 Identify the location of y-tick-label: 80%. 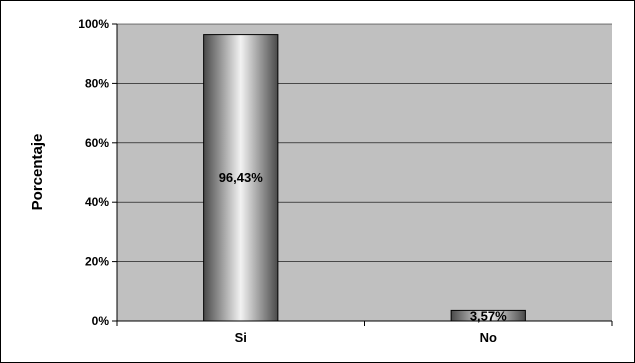
(97, 83).